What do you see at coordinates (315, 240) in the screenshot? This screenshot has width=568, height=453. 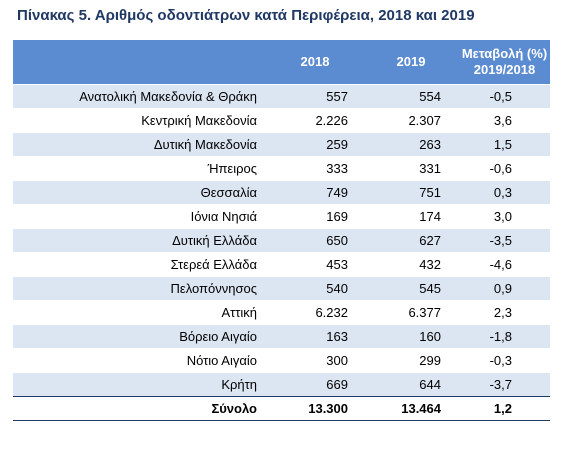 I see `cell: 650` at bounding box center [315, 240].